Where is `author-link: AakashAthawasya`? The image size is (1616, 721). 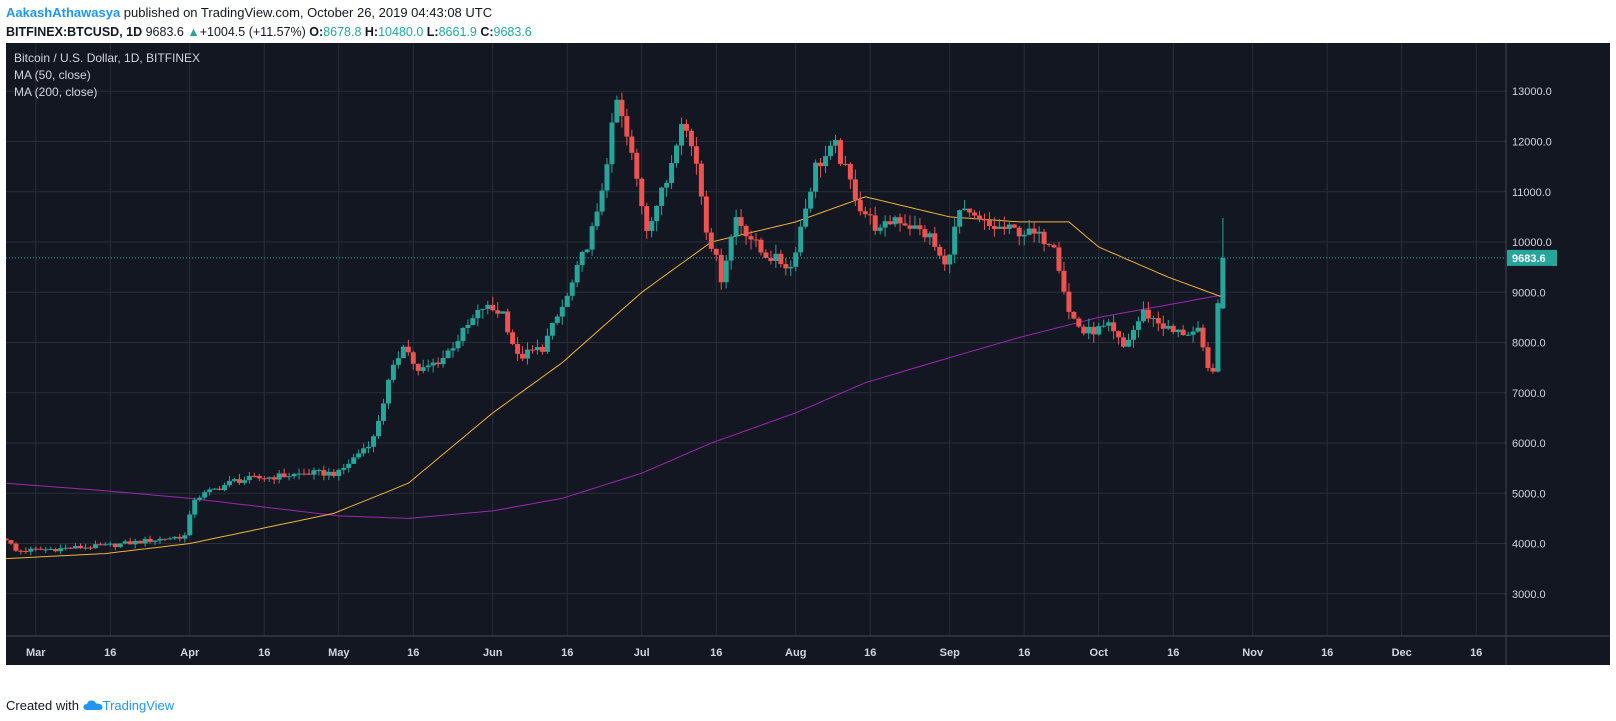 author-link: AakashAthawasya is located at coordinates (63, 12).